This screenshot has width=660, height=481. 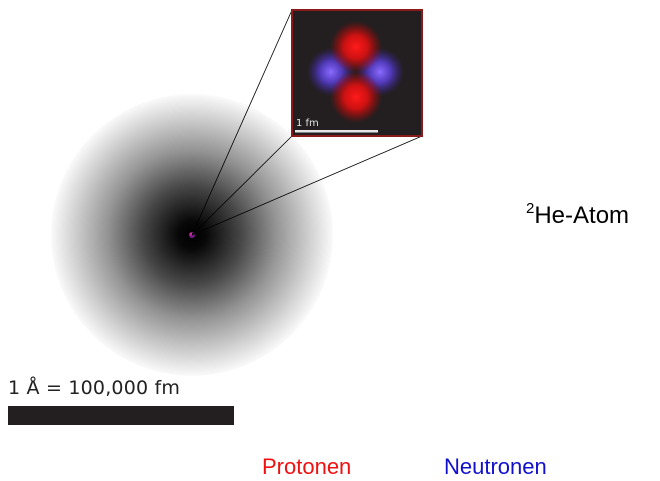 I want to click on proton-bottom, so click(x=356, y=97).